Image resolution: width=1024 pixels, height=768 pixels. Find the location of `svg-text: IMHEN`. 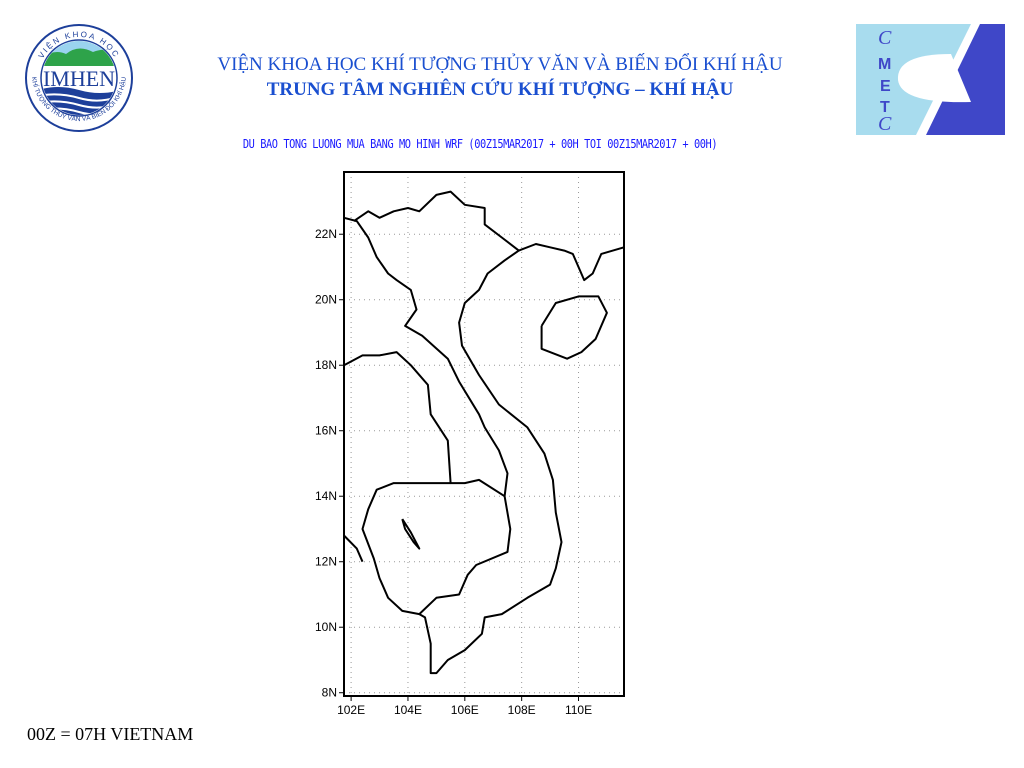

svg-text: IMHEN is located at coordinates (79, 78).